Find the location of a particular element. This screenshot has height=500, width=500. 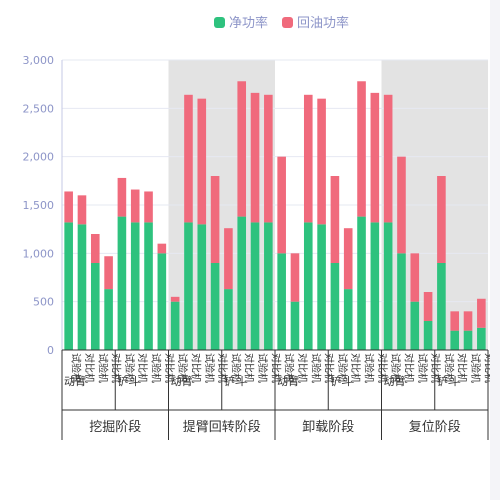

y-tick-label: 500 is located at coordinates (43, 302).